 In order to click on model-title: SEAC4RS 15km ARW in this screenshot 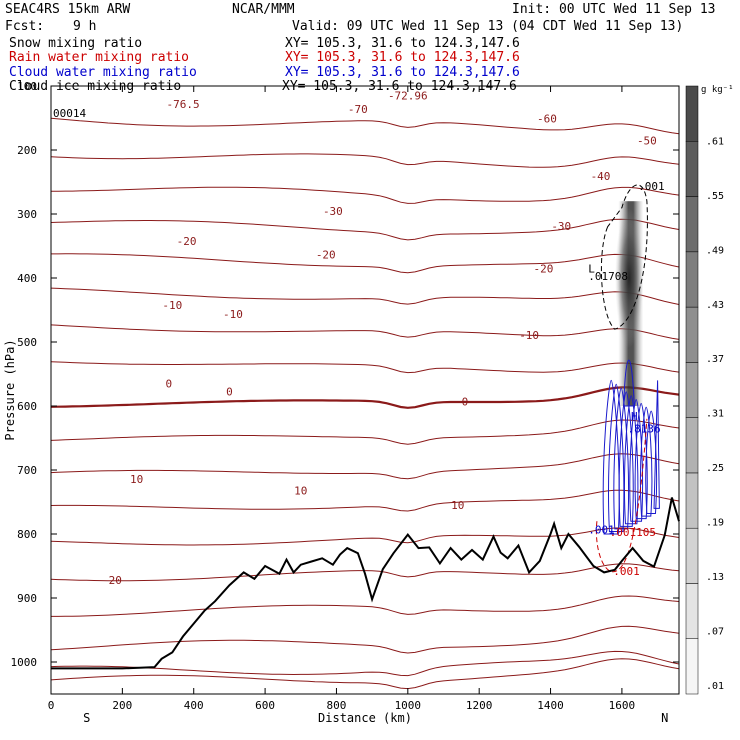, I will do `click(68, 9)`.